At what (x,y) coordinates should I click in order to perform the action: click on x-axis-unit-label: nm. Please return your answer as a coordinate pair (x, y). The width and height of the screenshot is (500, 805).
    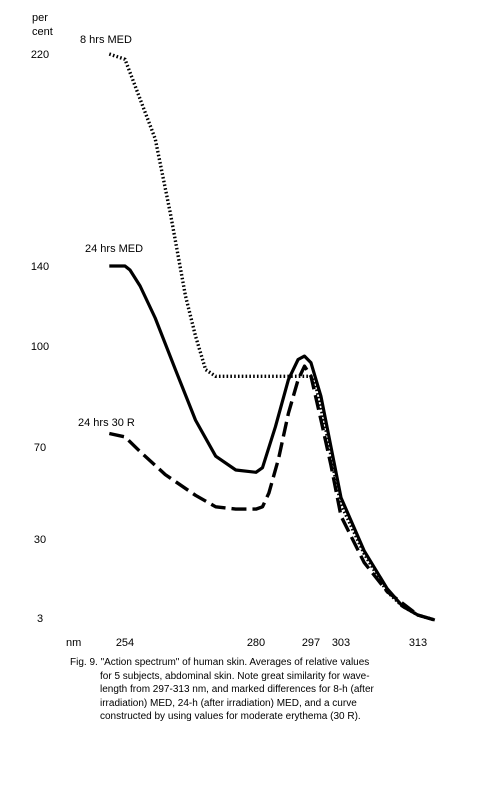
    Looking at the image, I should click on (73, 643).